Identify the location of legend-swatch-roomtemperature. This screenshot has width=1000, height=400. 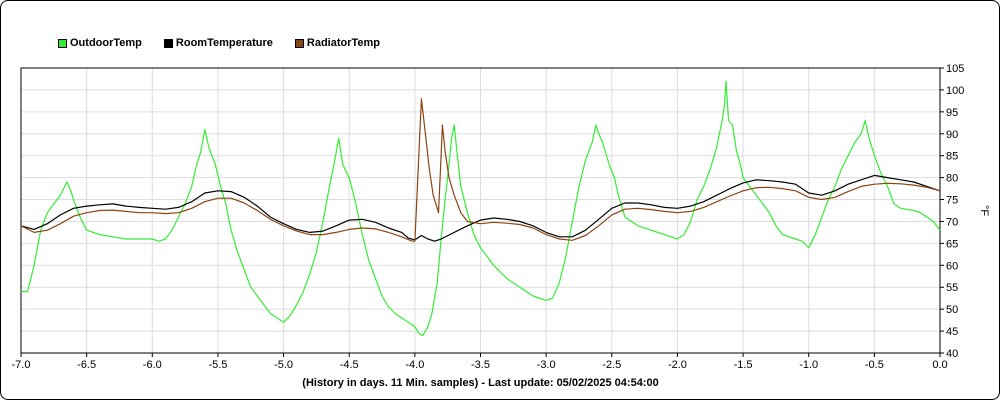
(168, 43).